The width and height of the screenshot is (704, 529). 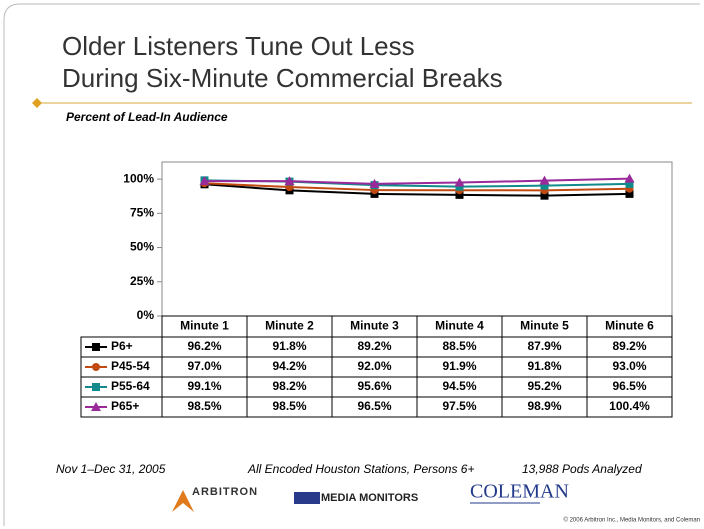 I want to click on logo: COLEMAN, so click(x=519, y=492).